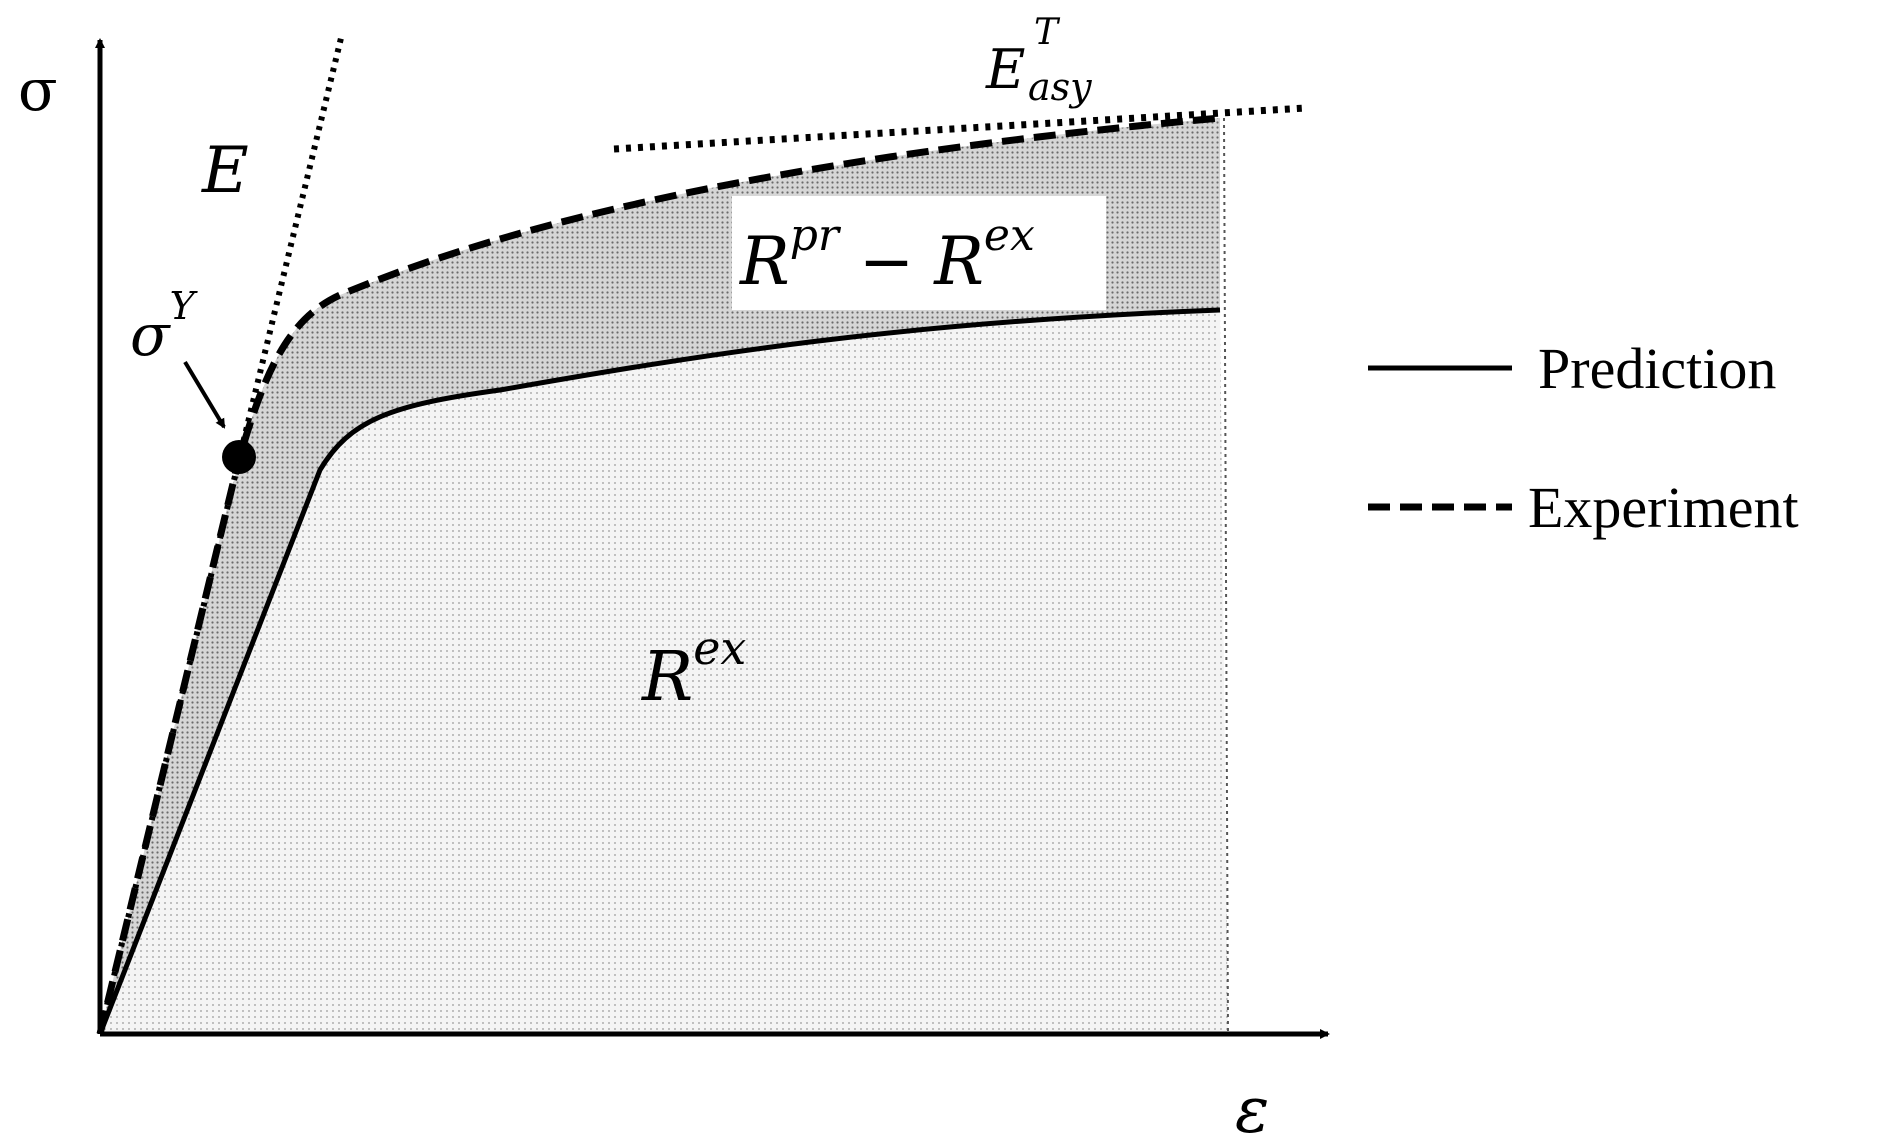 Image resolution: width=1879 pixels, height=1144 pixels. What do you see at coordinates (1038, 60) in the screenshot?
I see `asymptotic-modulus-label: E T asy` at bounding box center [1038, 60].